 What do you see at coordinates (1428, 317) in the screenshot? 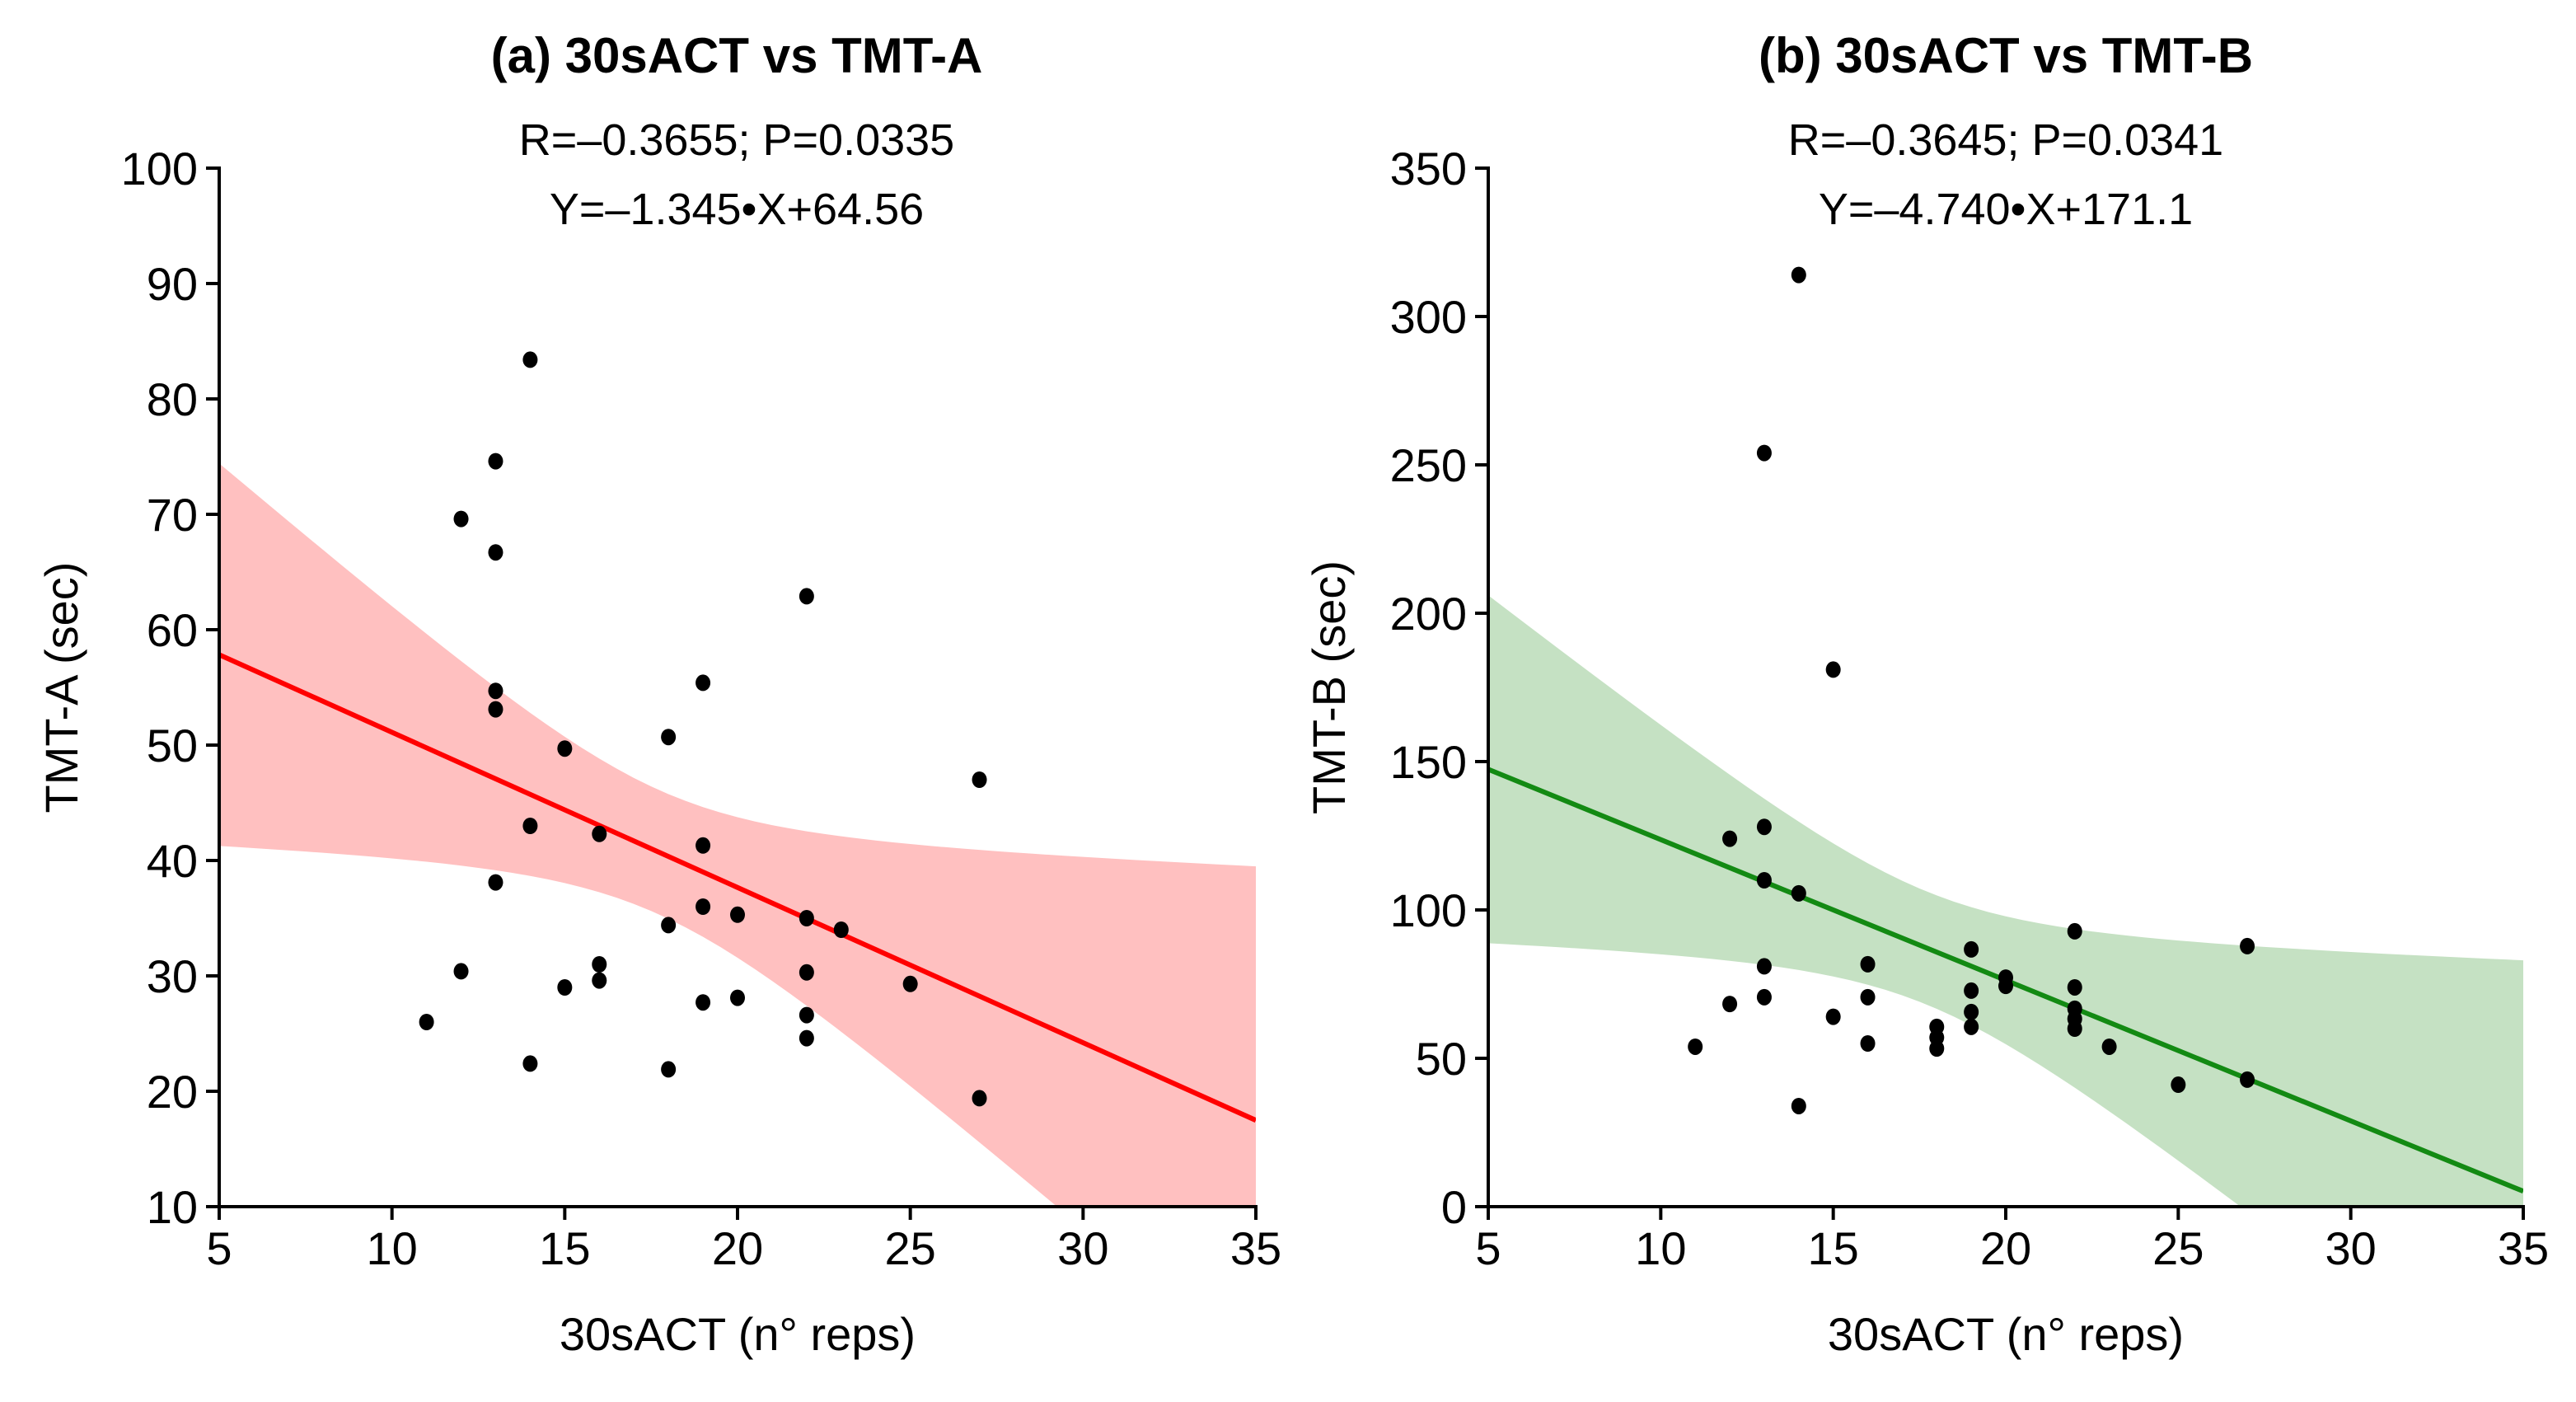
I see `y-tick-label: 300` at bounding box center [1428, 317].